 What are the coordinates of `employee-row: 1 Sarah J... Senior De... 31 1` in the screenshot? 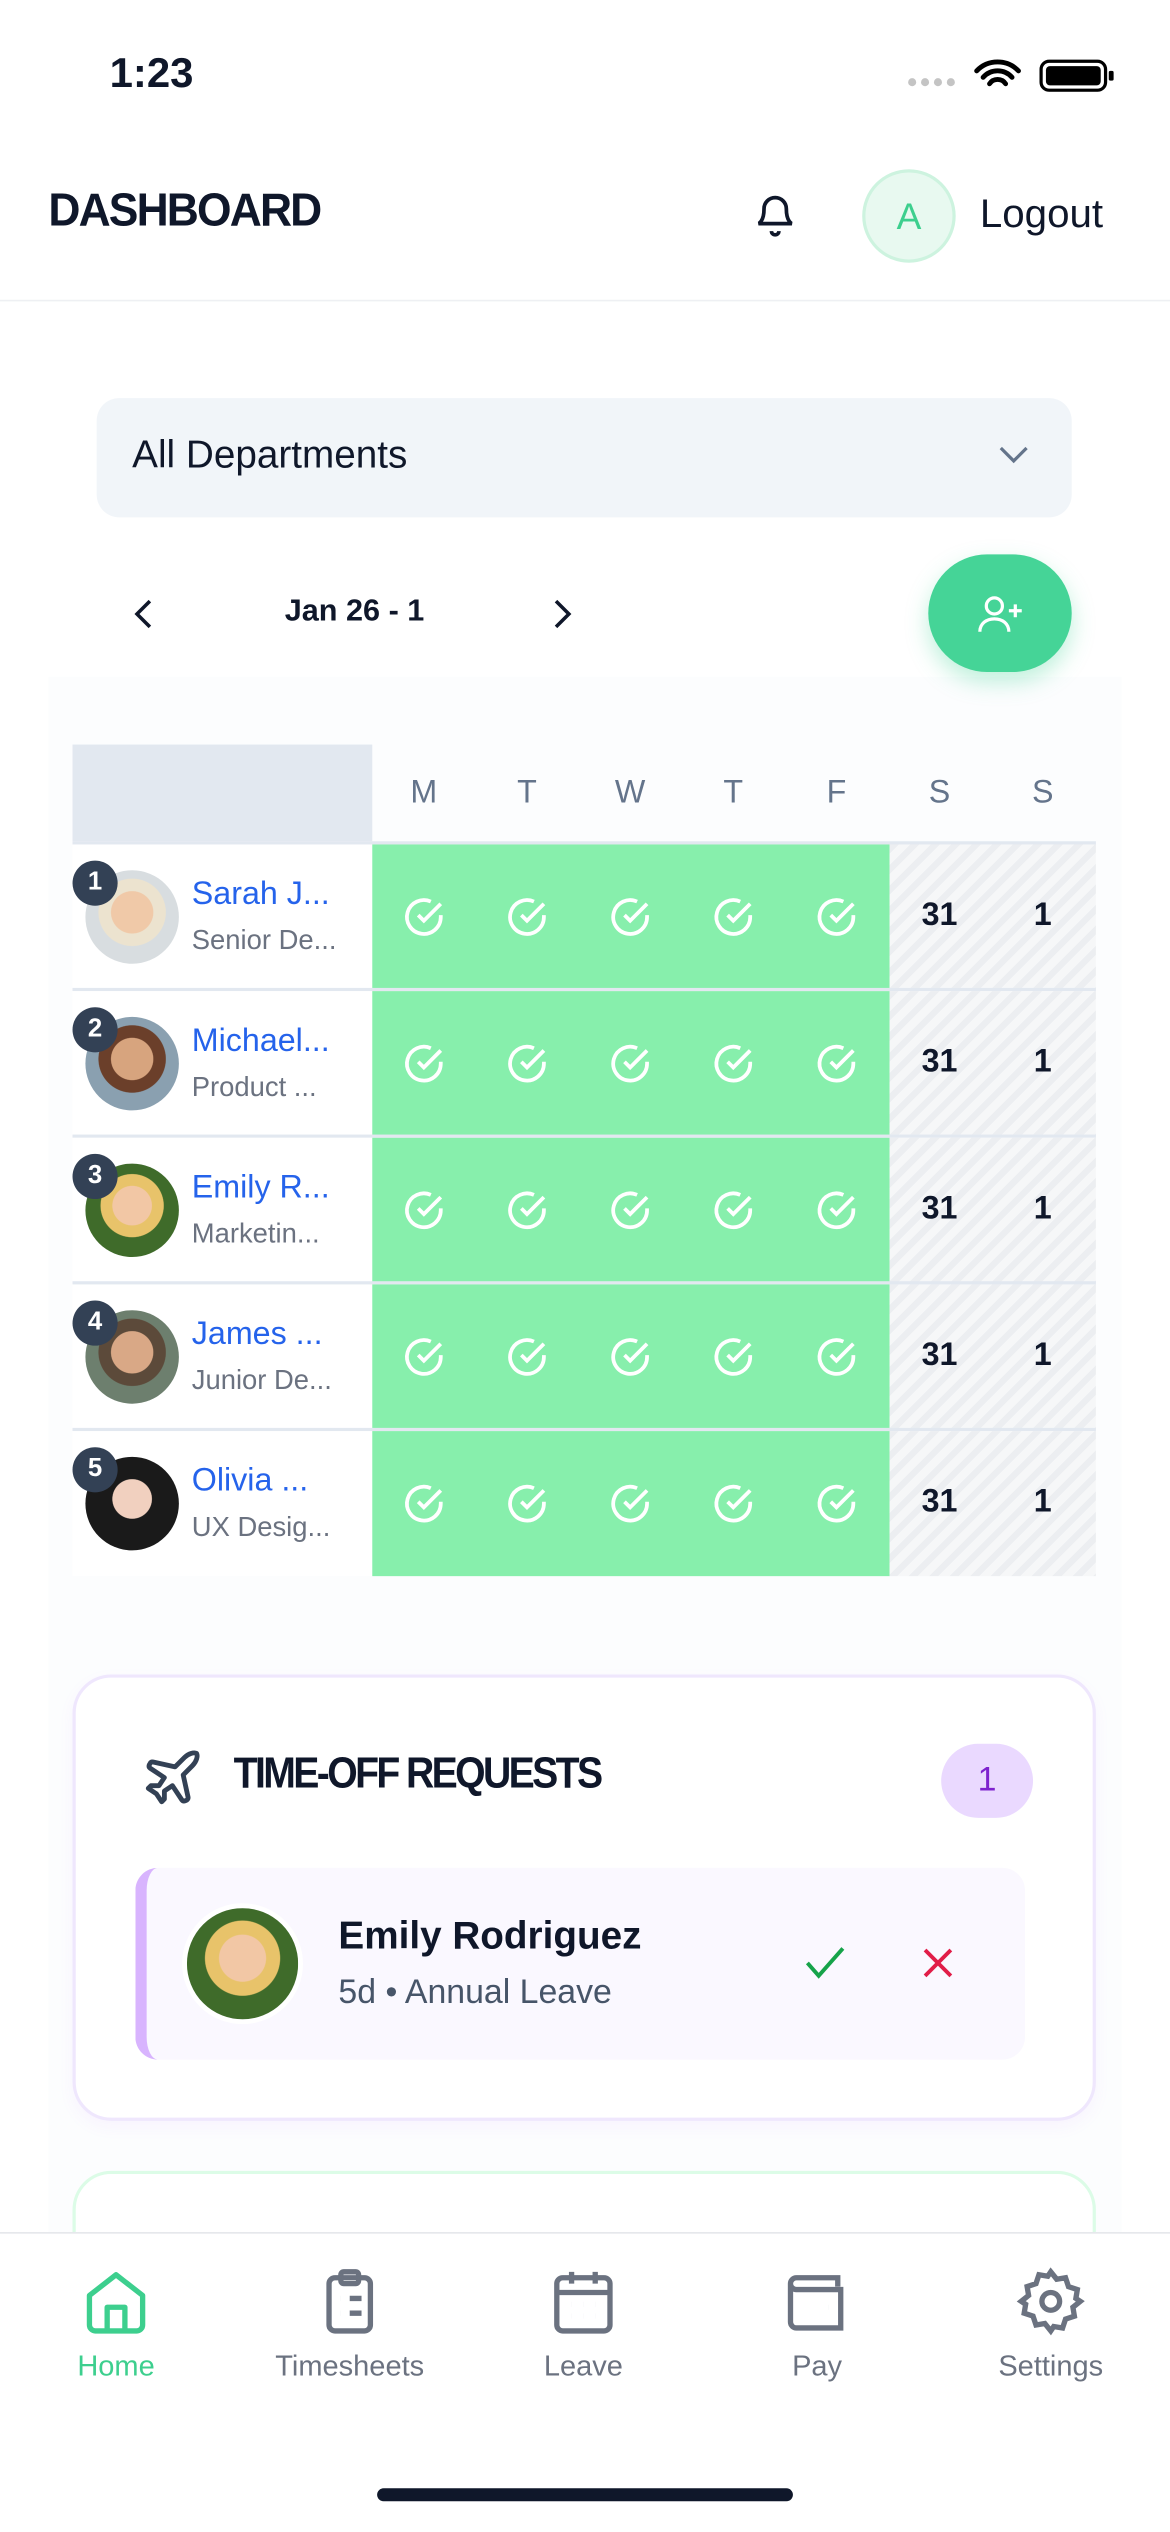 It's located at (584, 915).